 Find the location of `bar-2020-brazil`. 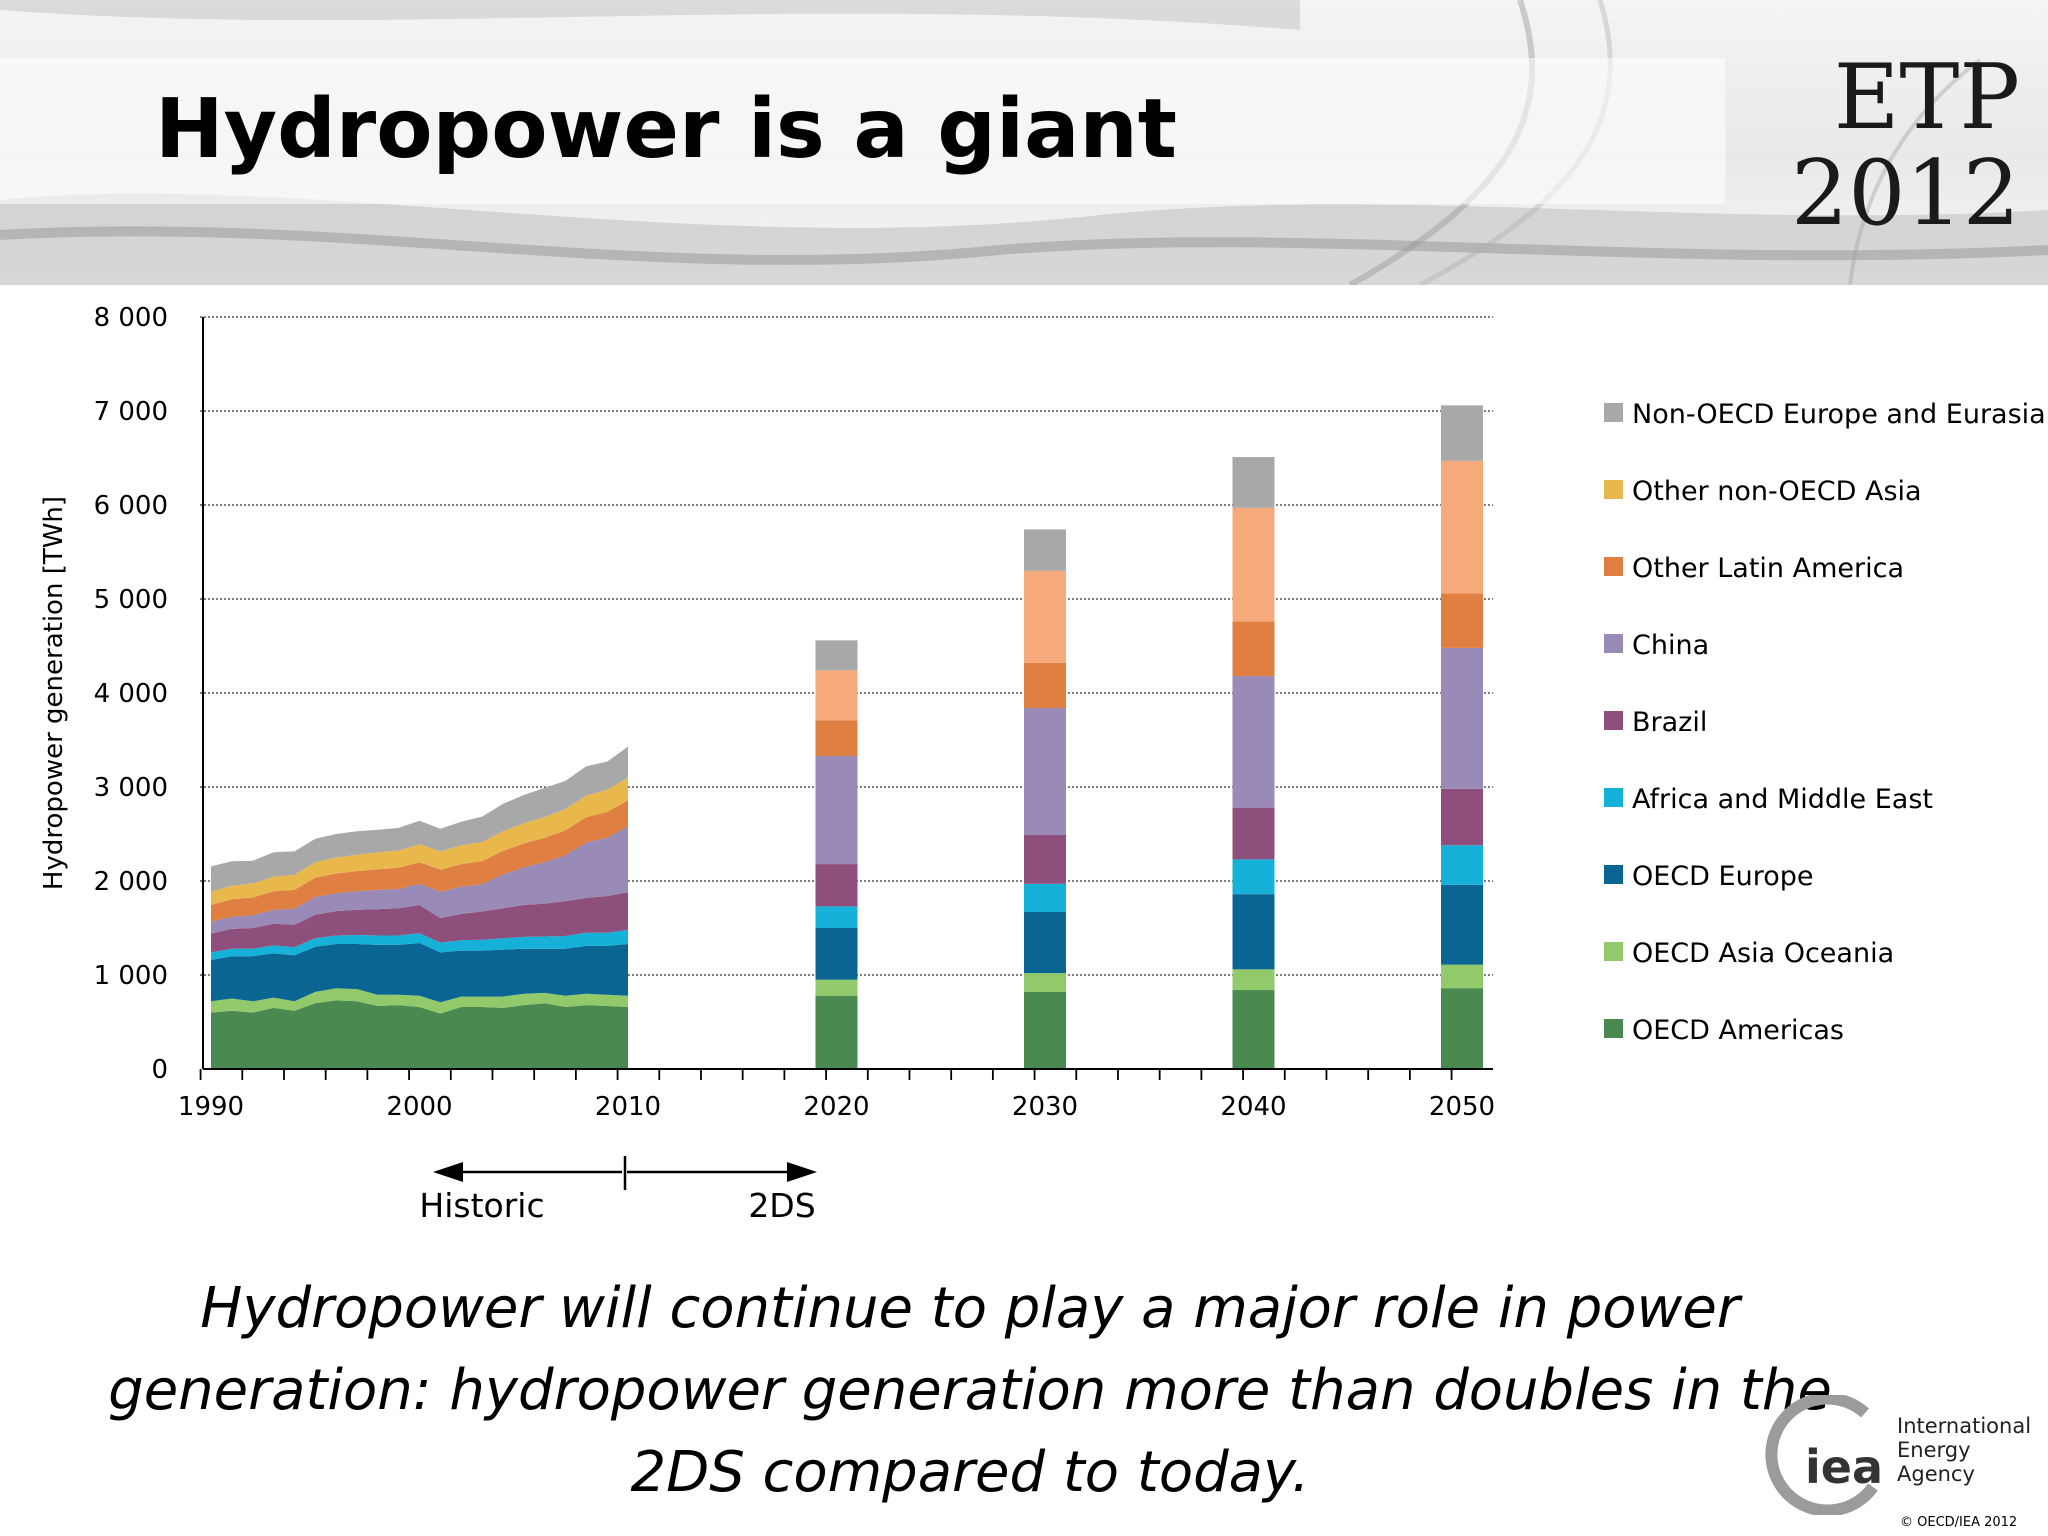

bar-2020-brazil is located at coordinates (836, 885).